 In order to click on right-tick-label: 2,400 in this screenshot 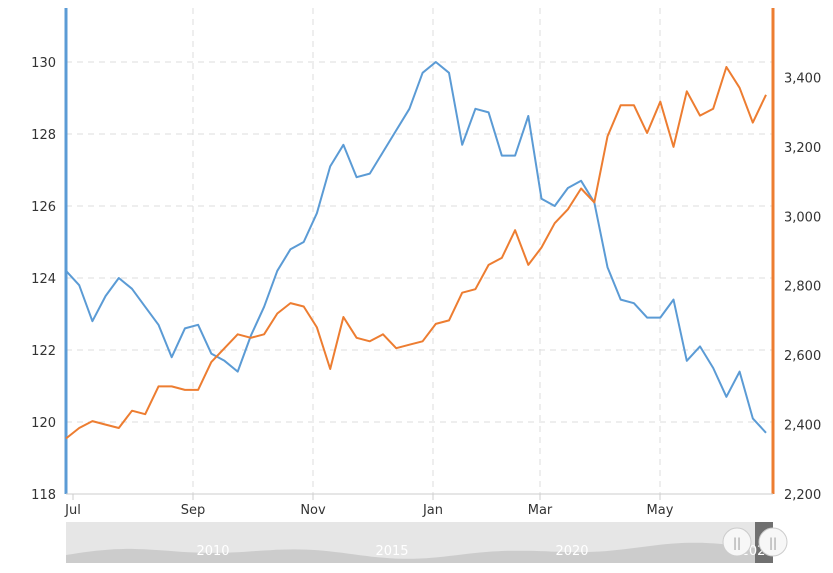, I will do `click(802, 426)`.